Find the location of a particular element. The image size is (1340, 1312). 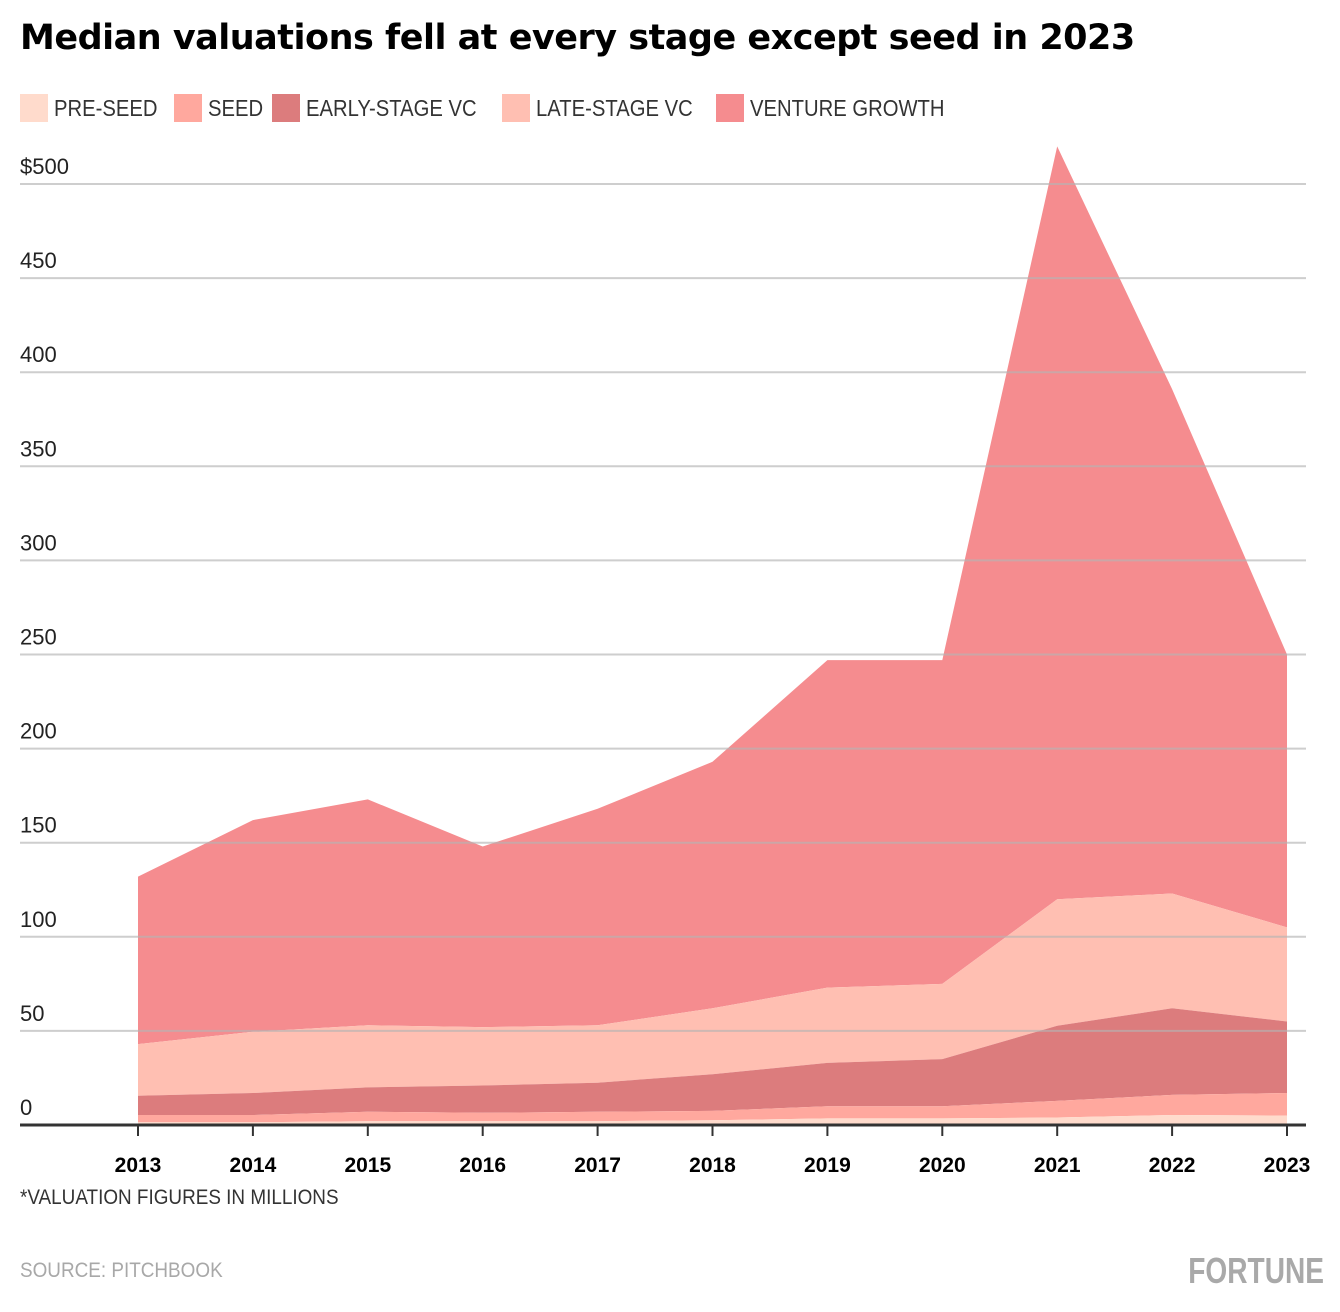

x-tick-label-2023: 2023 is located at coordinates (1287, 1165).